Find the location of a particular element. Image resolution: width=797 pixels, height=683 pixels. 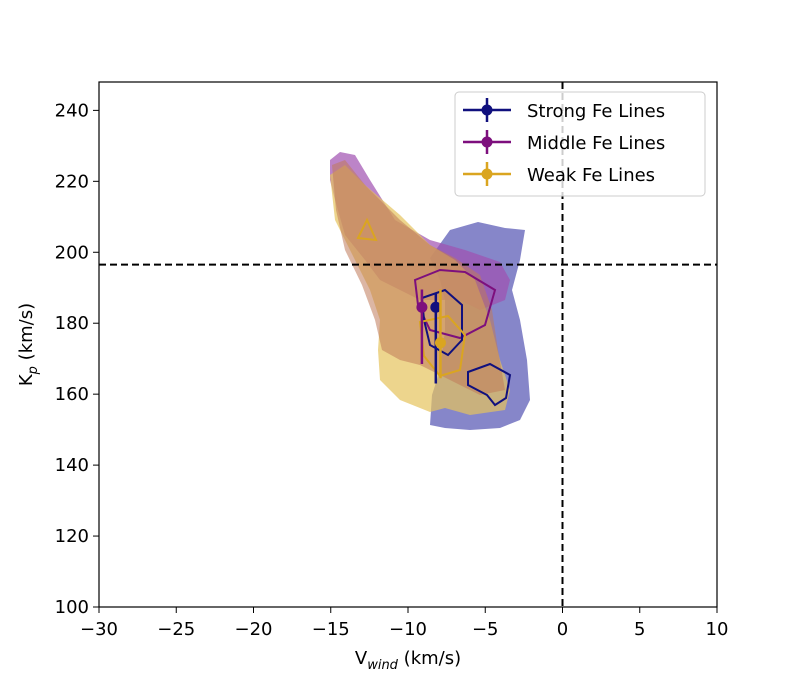

legend-label: Weak Fe Lines is located at coordinates (591, 175).